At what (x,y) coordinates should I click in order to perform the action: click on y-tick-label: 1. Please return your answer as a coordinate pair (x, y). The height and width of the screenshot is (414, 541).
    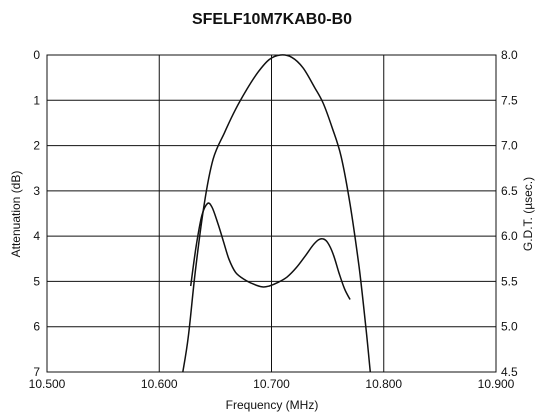
    Looking at the image, I should click on (36, 100).